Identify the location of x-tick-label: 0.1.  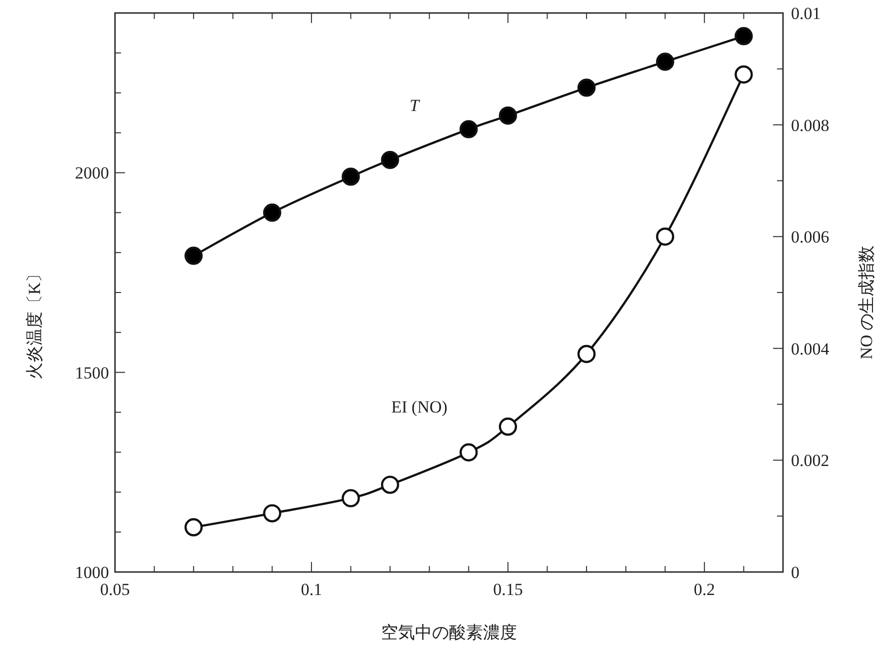
(311, 589).